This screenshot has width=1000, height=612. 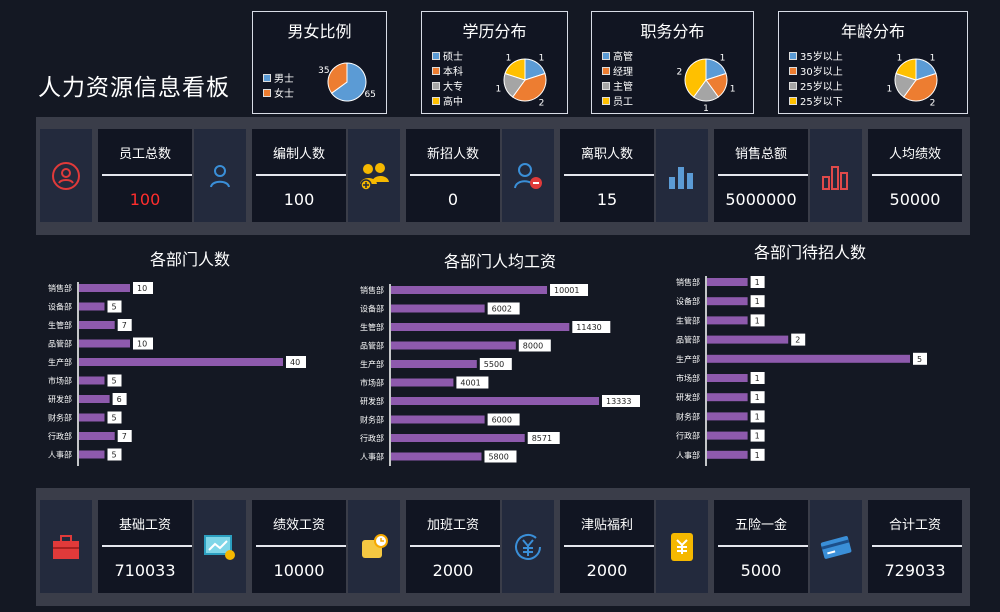 What do you see at coordinates (134, 88) in the screenshot?
I see `page-title: 人力资源信息看板` at bounding box center [134, 88].